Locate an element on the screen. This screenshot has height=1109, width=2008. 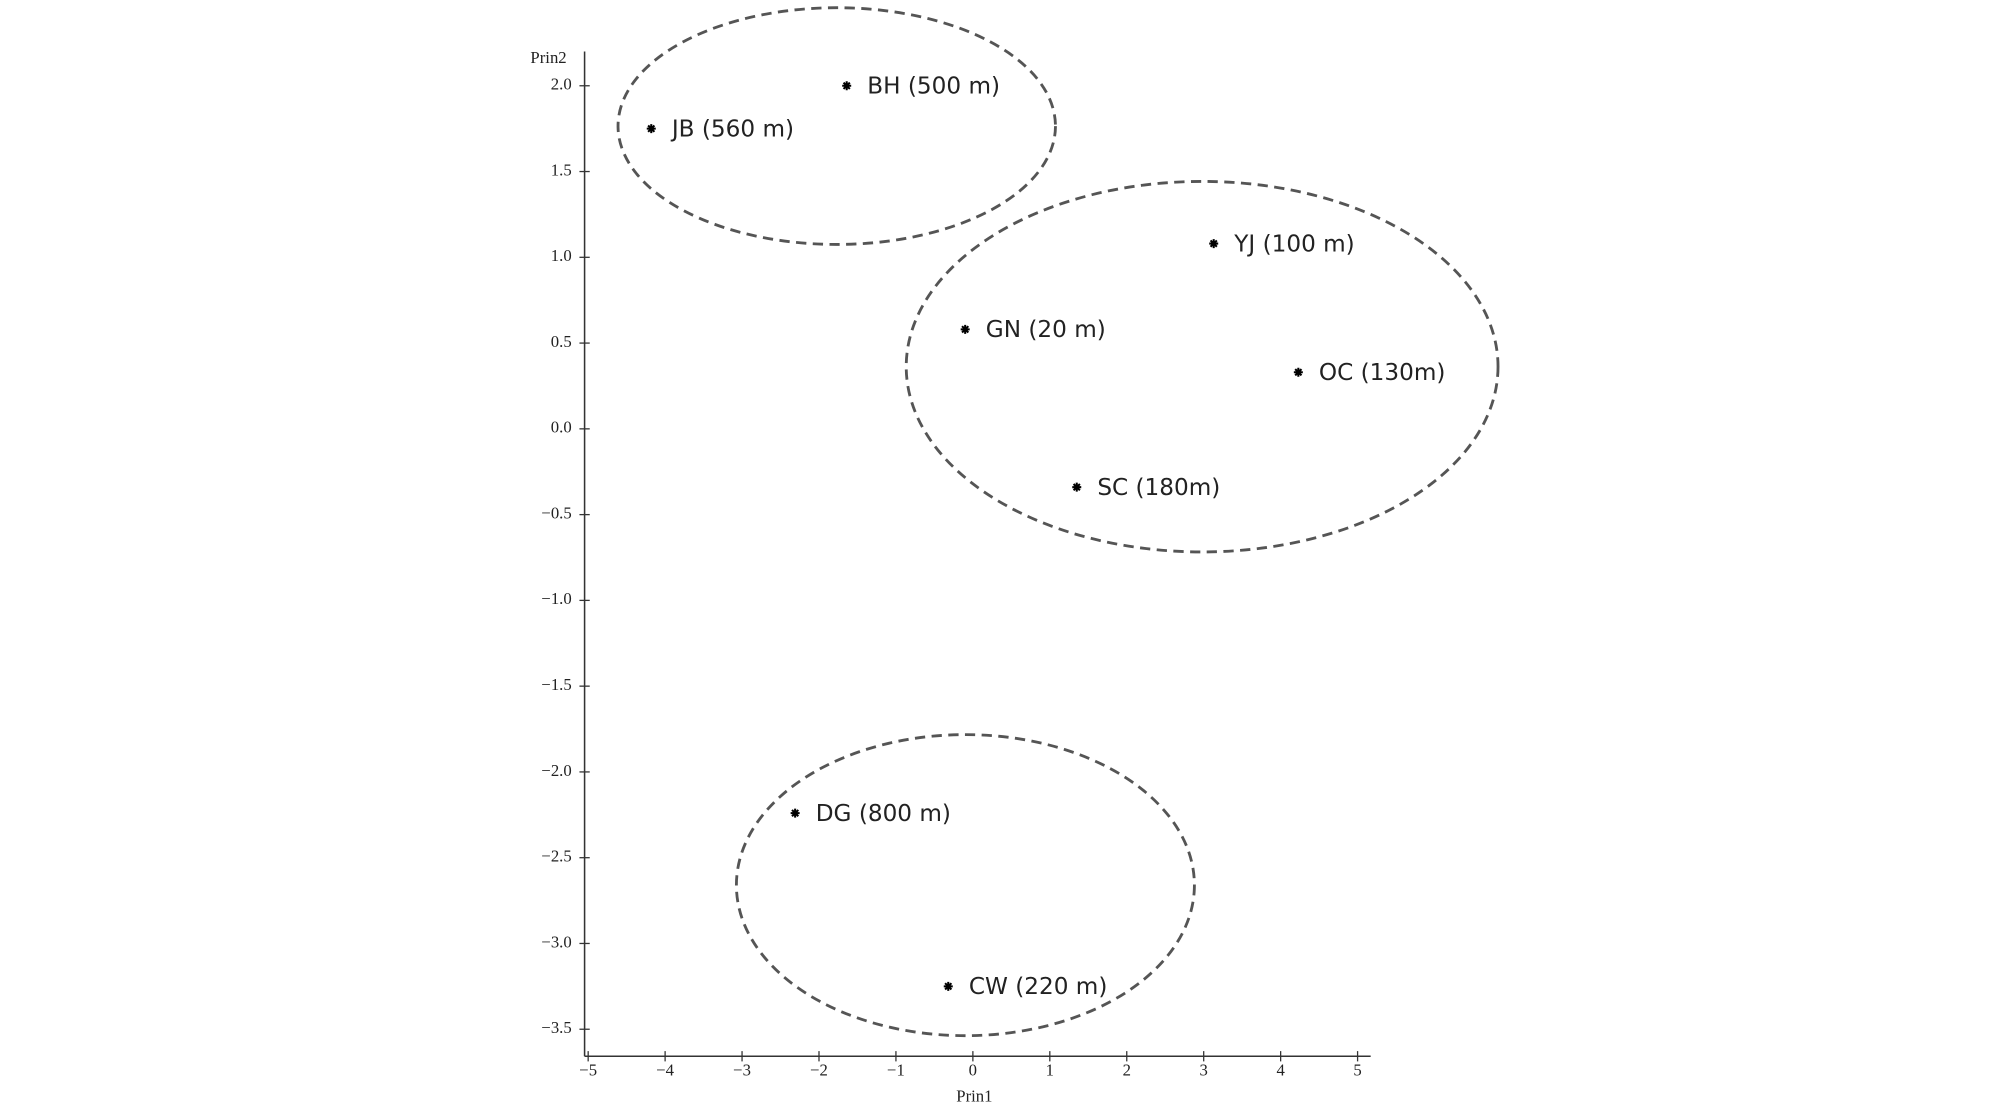
point-label: BH (500 m) is located at coordinates (933, 87).